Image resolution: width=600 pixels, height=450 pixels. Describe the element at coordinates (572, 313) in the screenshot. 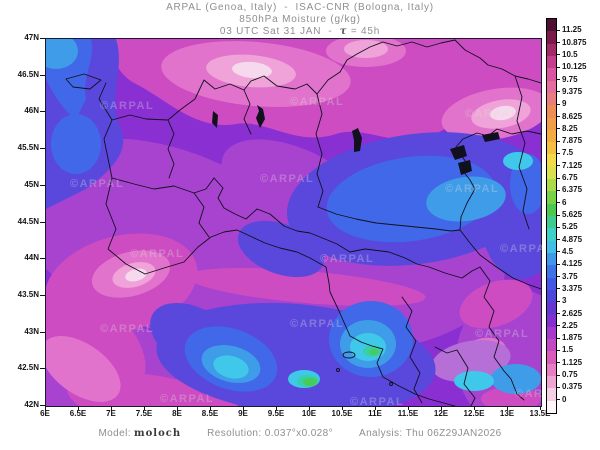

I see `colorbar-tick-label: 2.625` at that location.